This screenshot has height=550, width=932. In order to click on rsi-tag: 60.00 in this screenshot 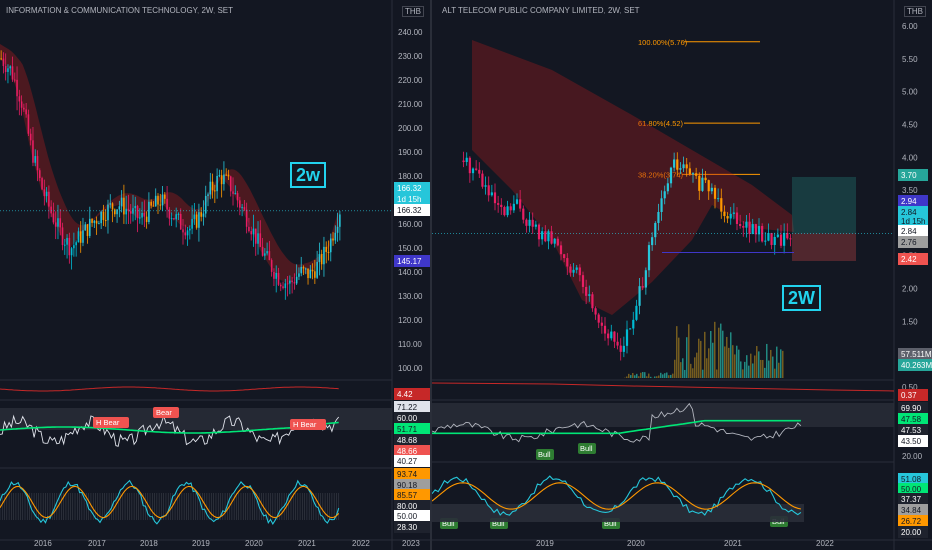, I will do `click(407, 418)`.